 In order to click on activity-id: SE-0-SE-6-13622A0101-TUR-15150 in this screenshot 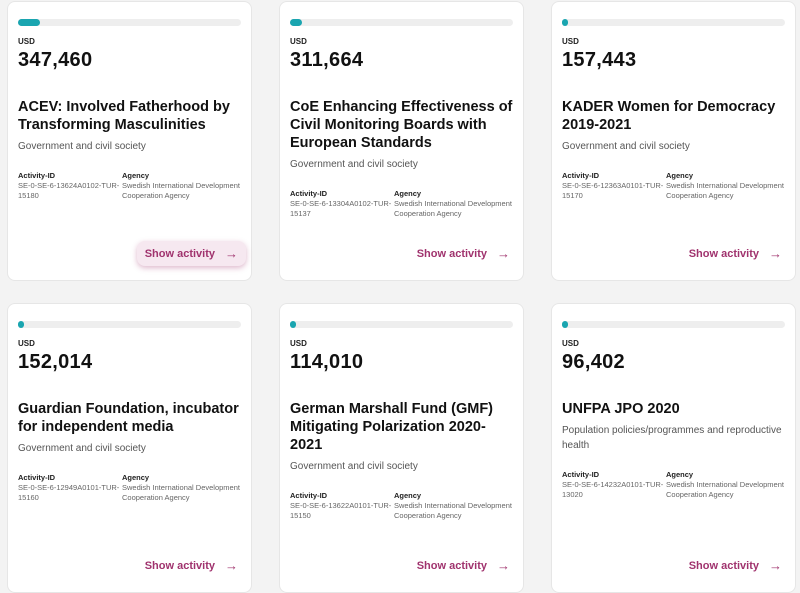, I will do `click(341, 510)`.